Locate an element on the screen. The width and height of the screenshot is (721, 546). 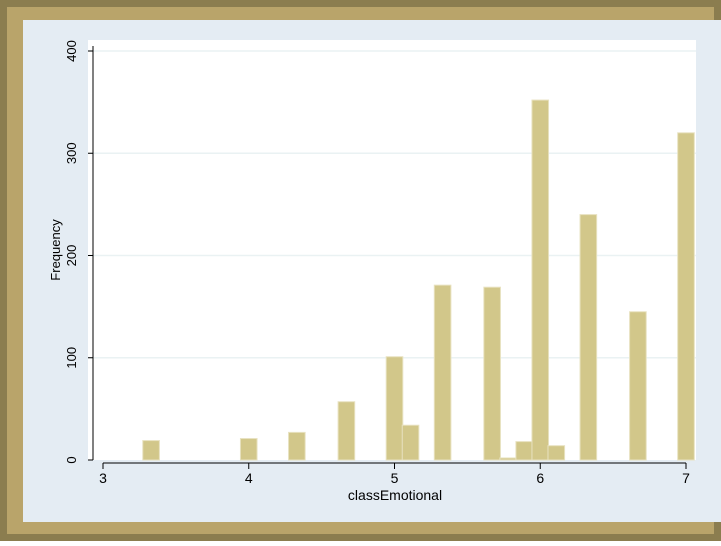
x-axis-label: classEmotional is located at coordinates (395, 495).